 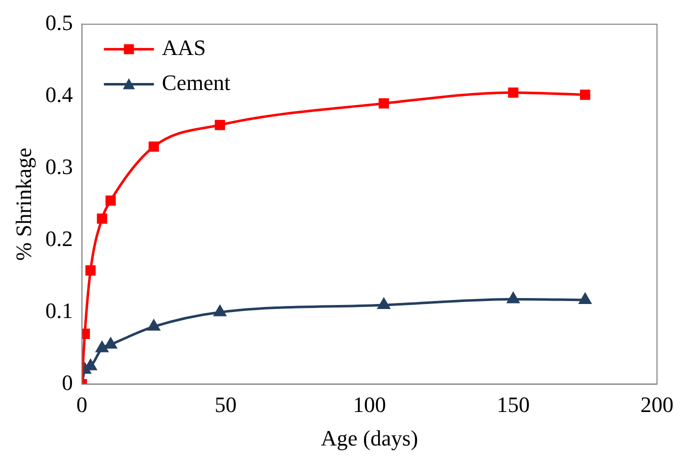 What do you see at coordinates (369, 438) in the screenshot?
I see `x-axis-title: Age (days)` at bounding box center [369, 438].